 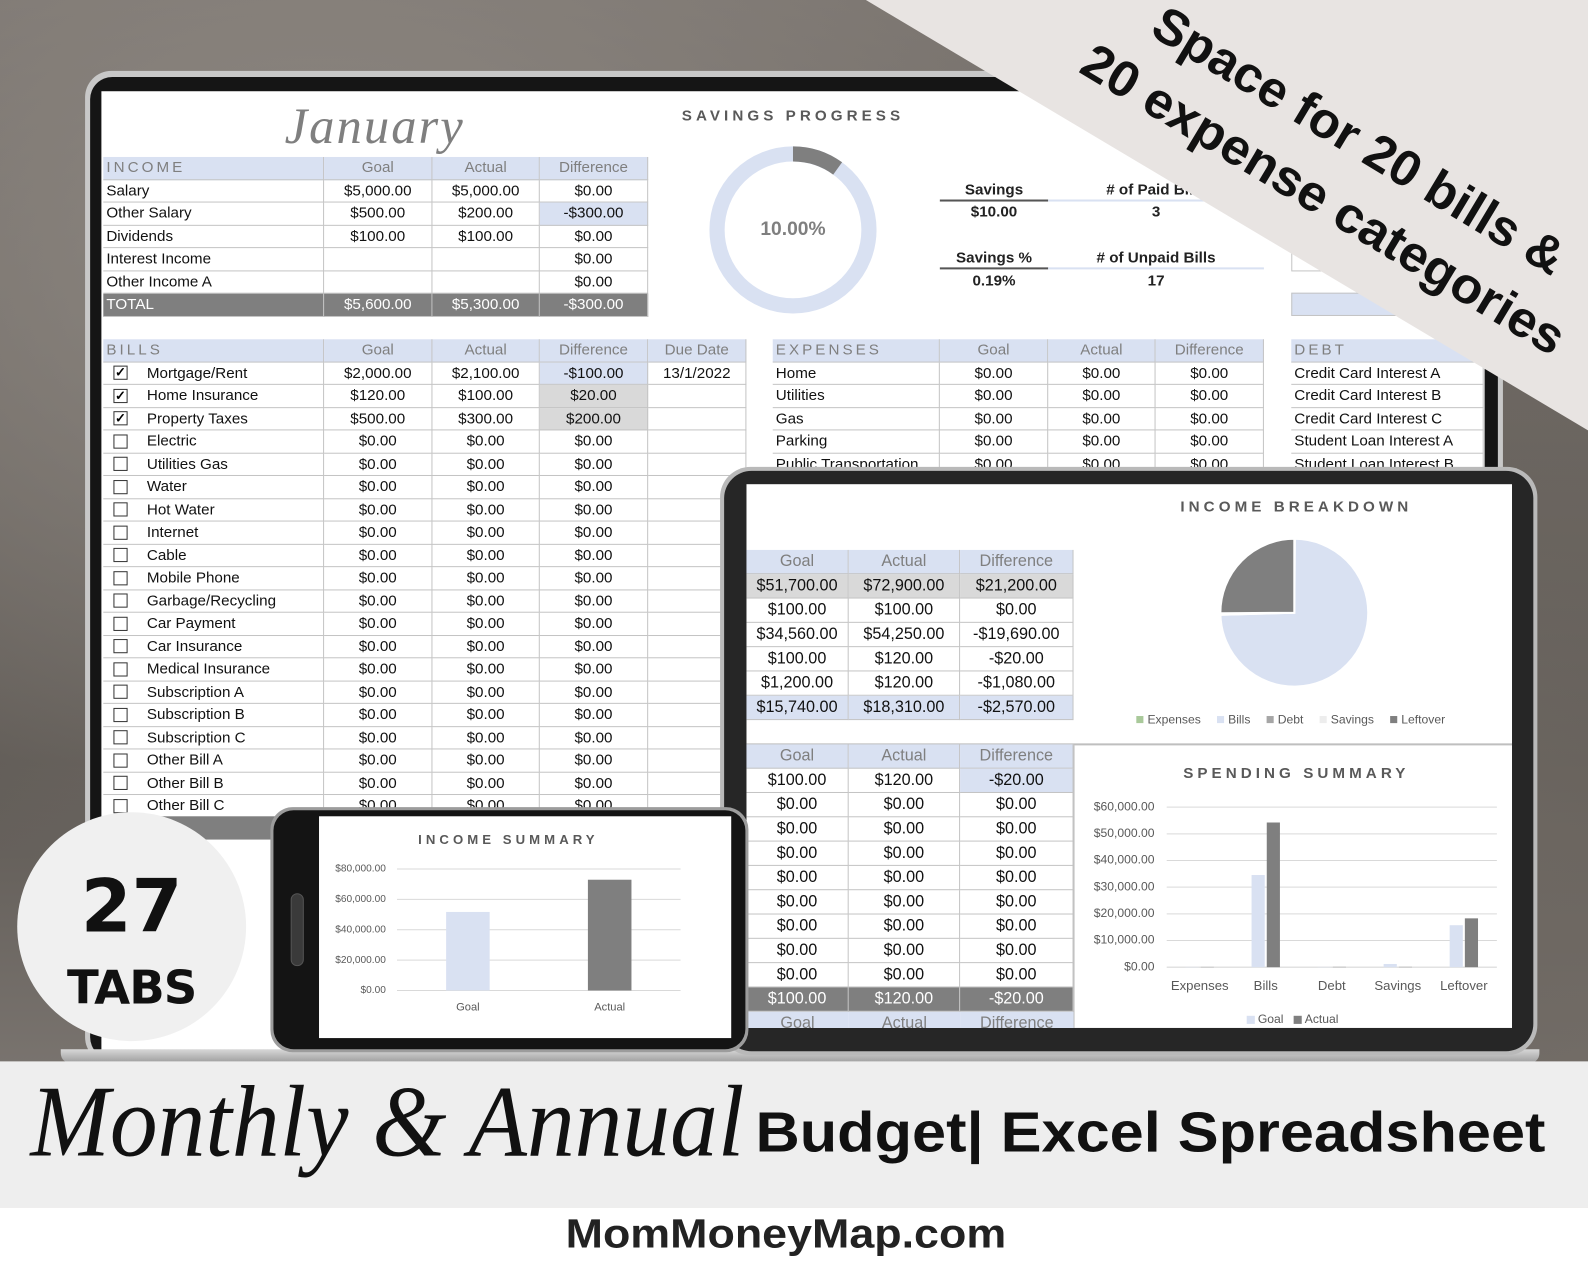 I want to click on table-cell: Home, so click(x=856, y=373).